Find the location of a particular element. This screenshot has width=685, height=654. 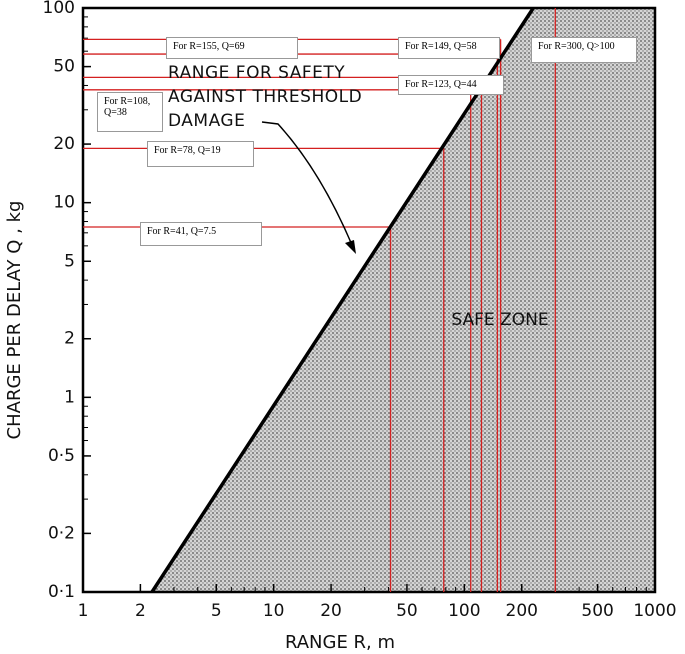

y-tick-label: 2 is located at coordinates (69, 339).